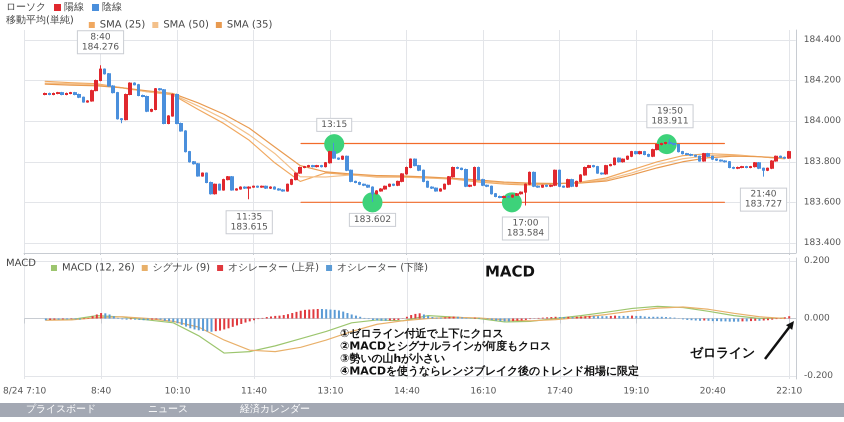 The height and width of the screenshot is (422, 844). What do you see at coordinates (274, 268) in the screenshot?
I see `legend-label: オシレーター (上昇)` at bounding box center [274, 268].